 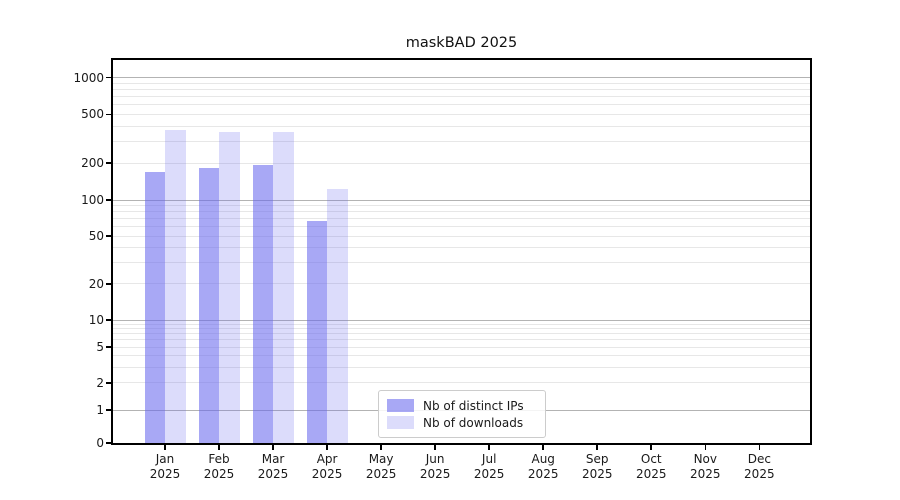 I want to click on x-tick-mark-jun, so click(x=435, y=447).